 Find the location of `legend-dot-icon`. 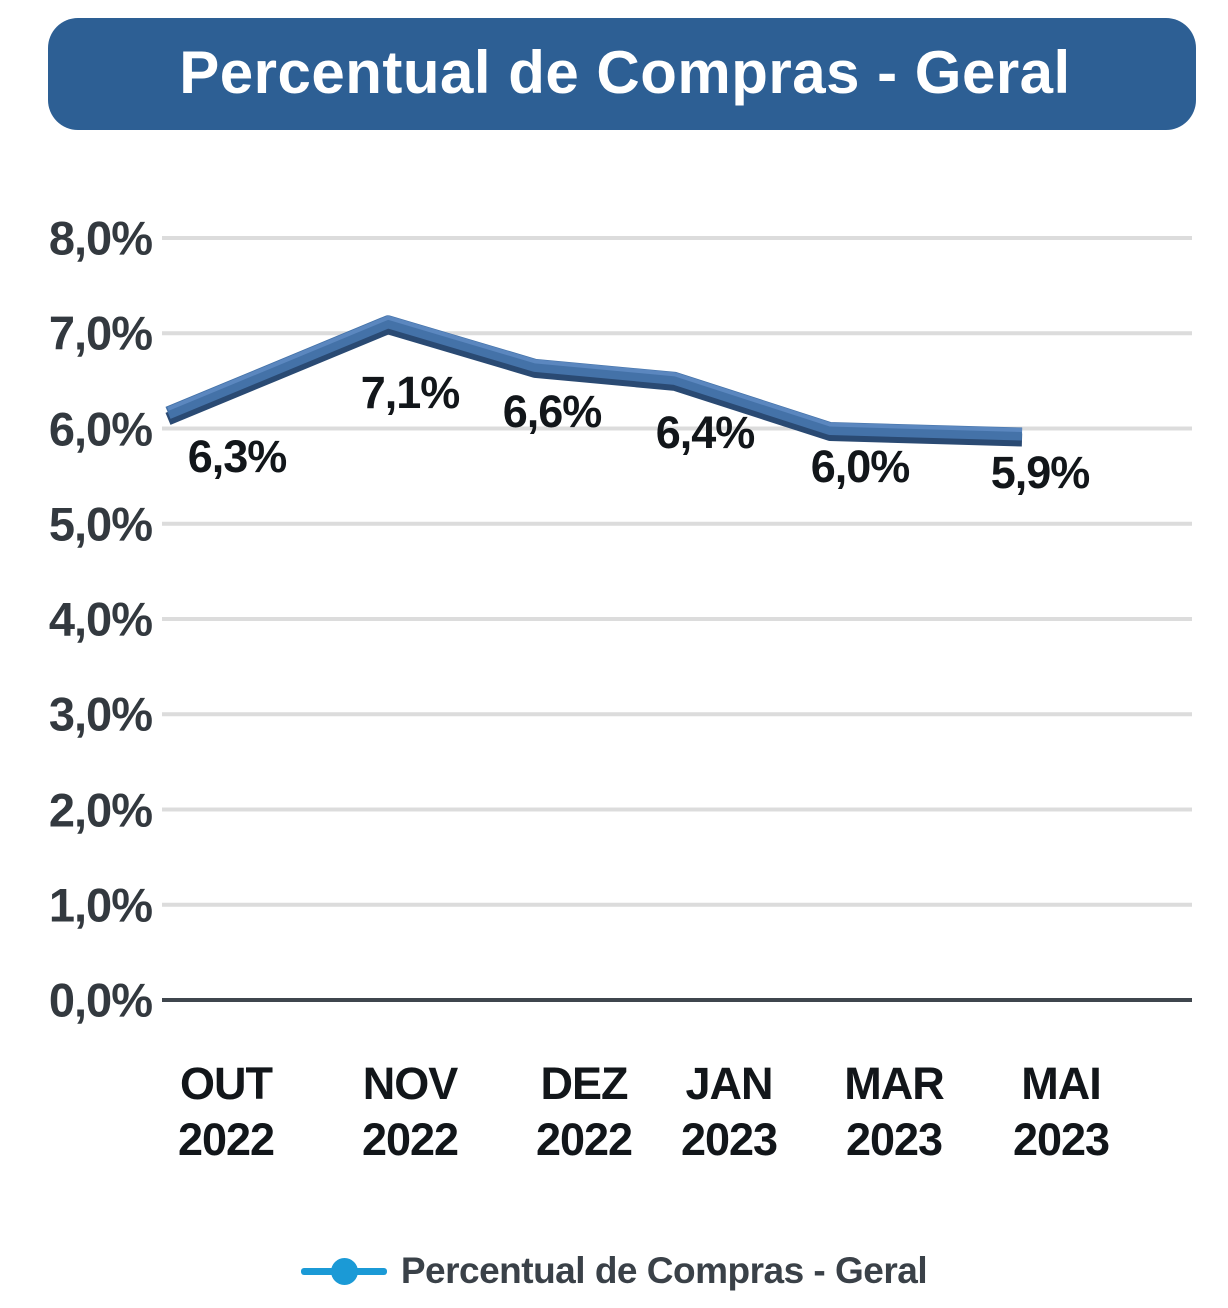

legend-dot-icon is located at coordinates (344, 1271).